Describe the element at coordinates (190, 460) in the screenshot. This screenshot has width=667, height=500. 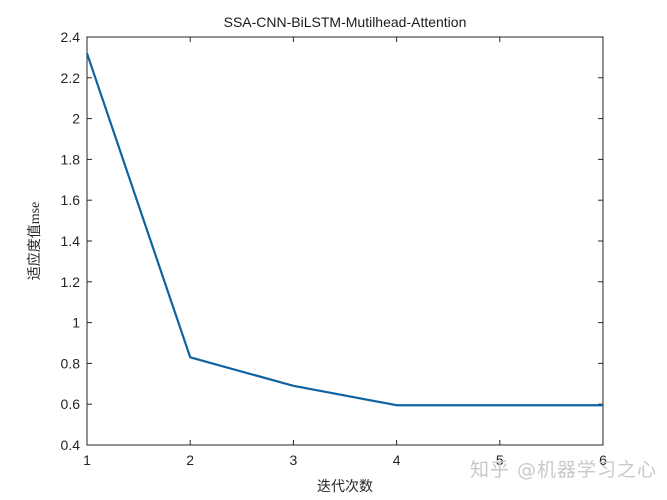
I see `x-tick-label: 2` at that location.